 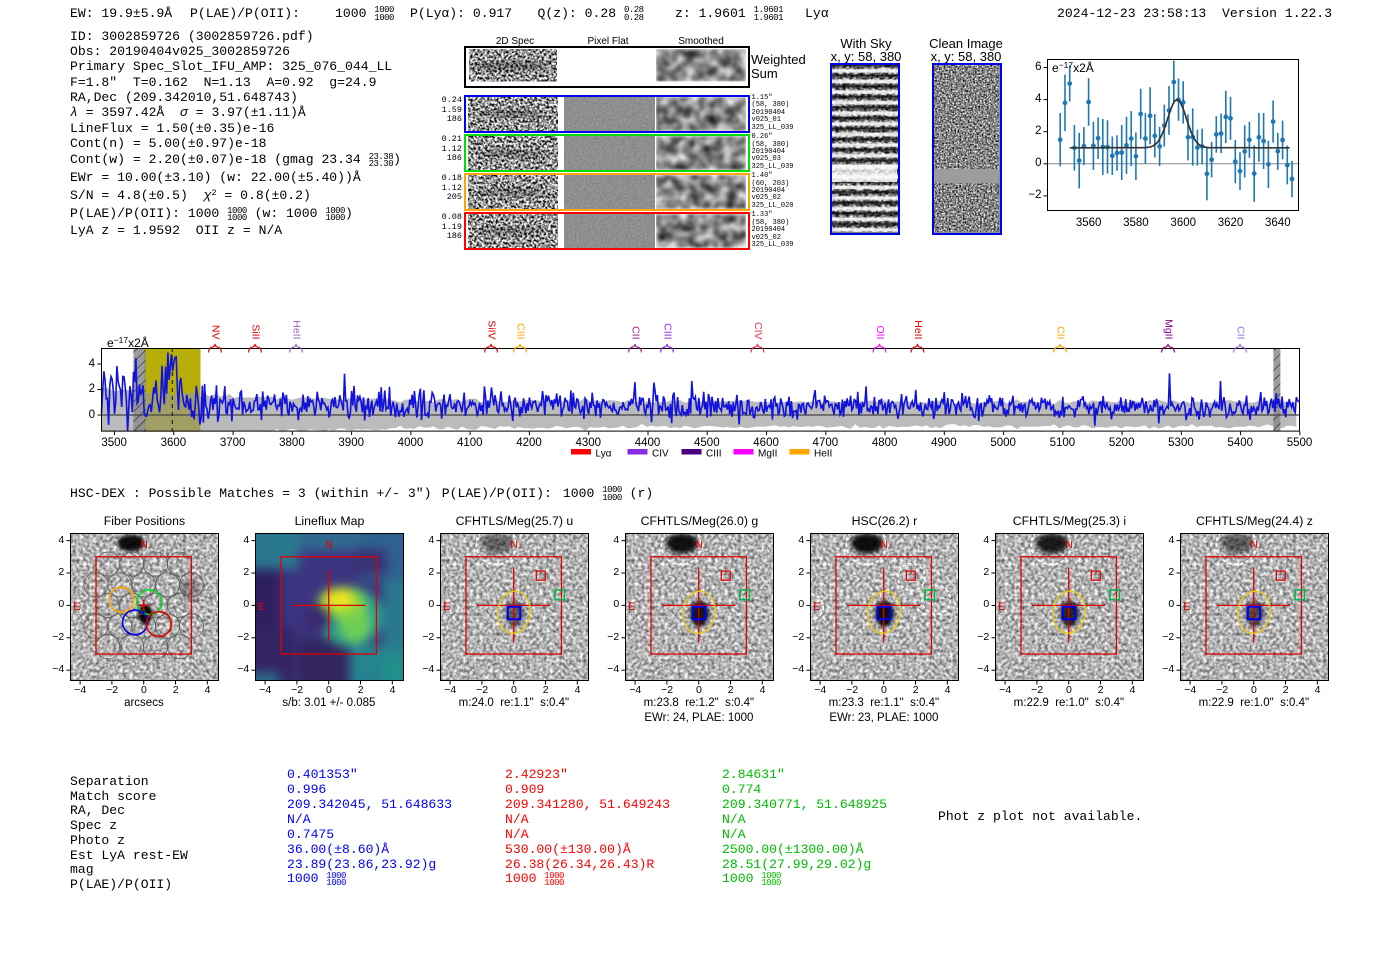 What do you see at coordinates (604, 454) in the screenshot?
I see `svg-text: Lyα` at bounding box center [604, 454].